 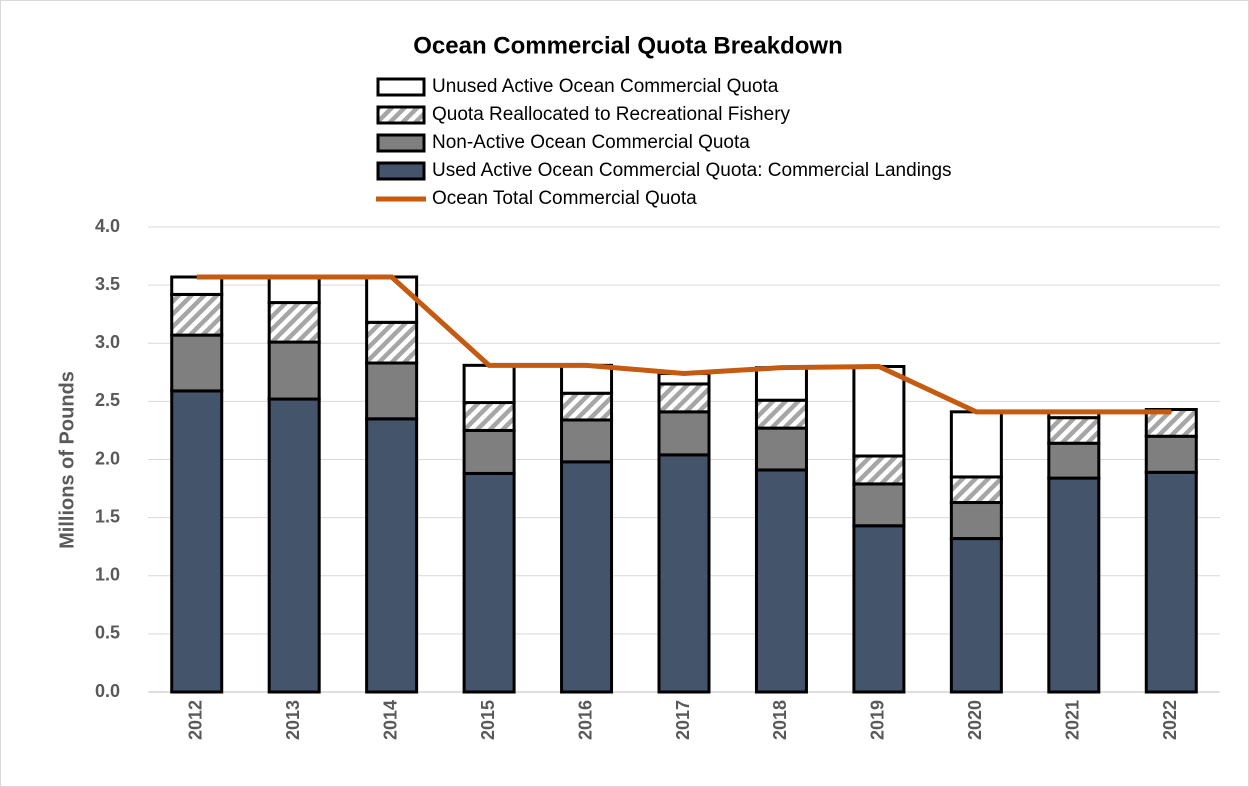 I want to click on x-tick-label: 2016, so click(x=585, y=720).